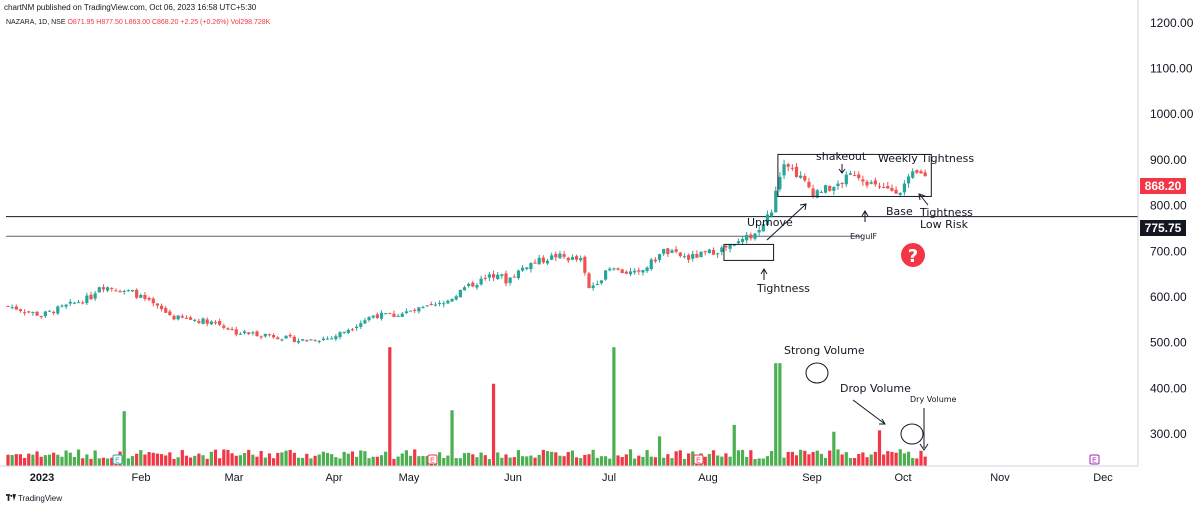 The image size is (1200, 509). Describe the element at coordinates (1172, 23) in the screenshot. I see `price-tick-label: 1200.00` at that location.